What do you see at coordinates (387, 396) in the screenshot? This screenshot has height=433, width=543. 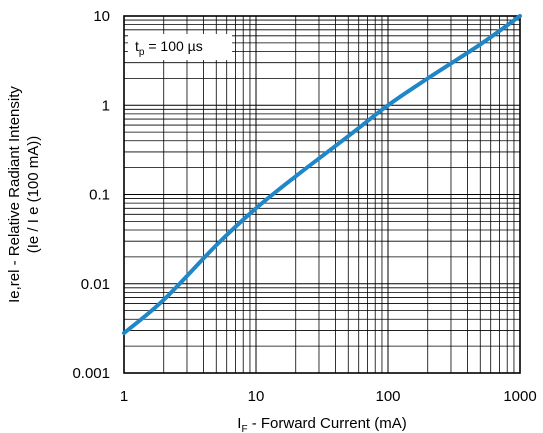 I see `x-tick-label: 100` at bounding box center [387, 396].